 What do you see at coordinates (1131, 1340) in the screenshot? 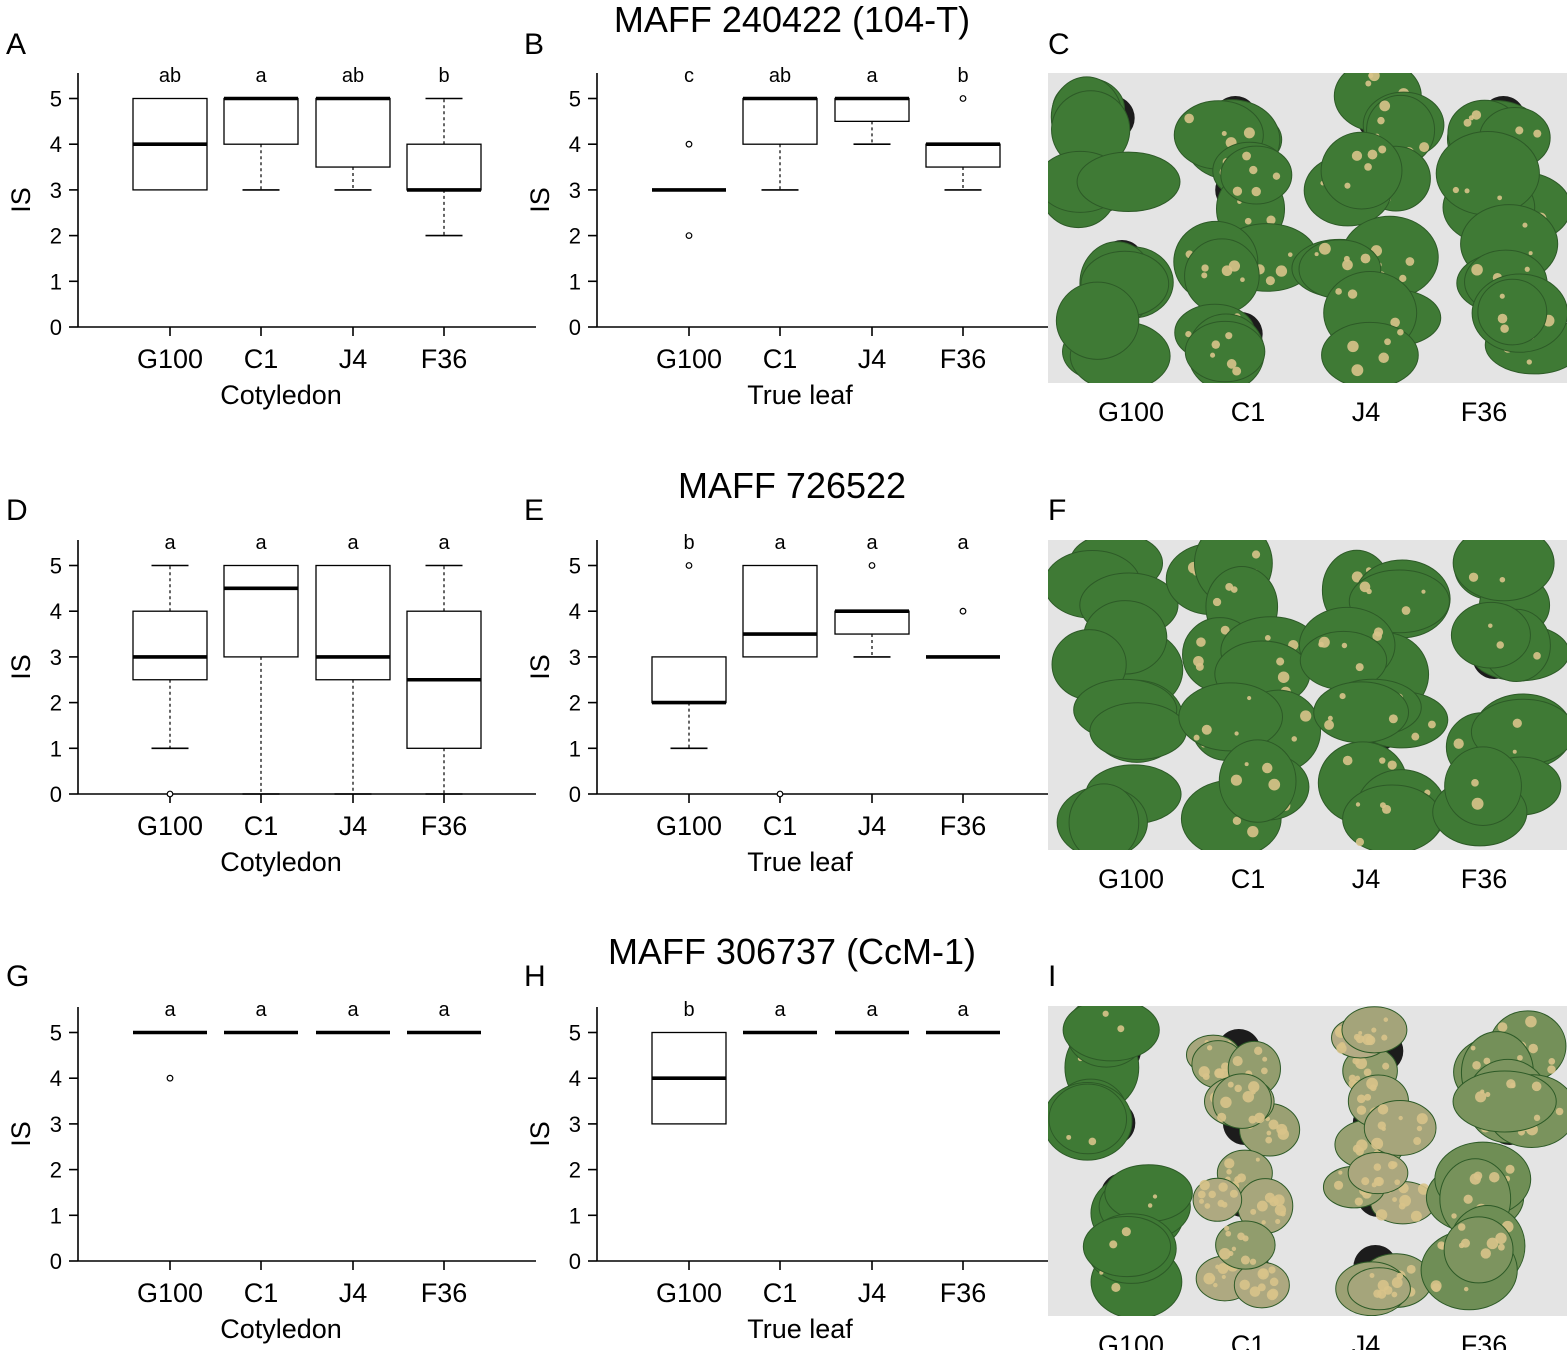
I see `photo-label: G100` at bounding box center [1131, 1340].